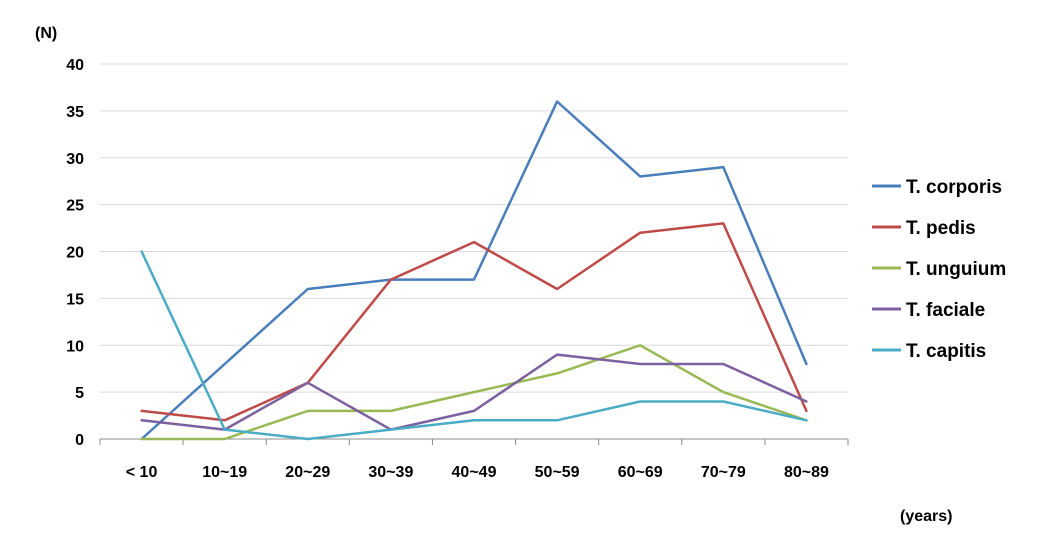  Describe the element at coordinates (390, 472) in the screenshot. I see `x-tick-label: 30~39` at that location.